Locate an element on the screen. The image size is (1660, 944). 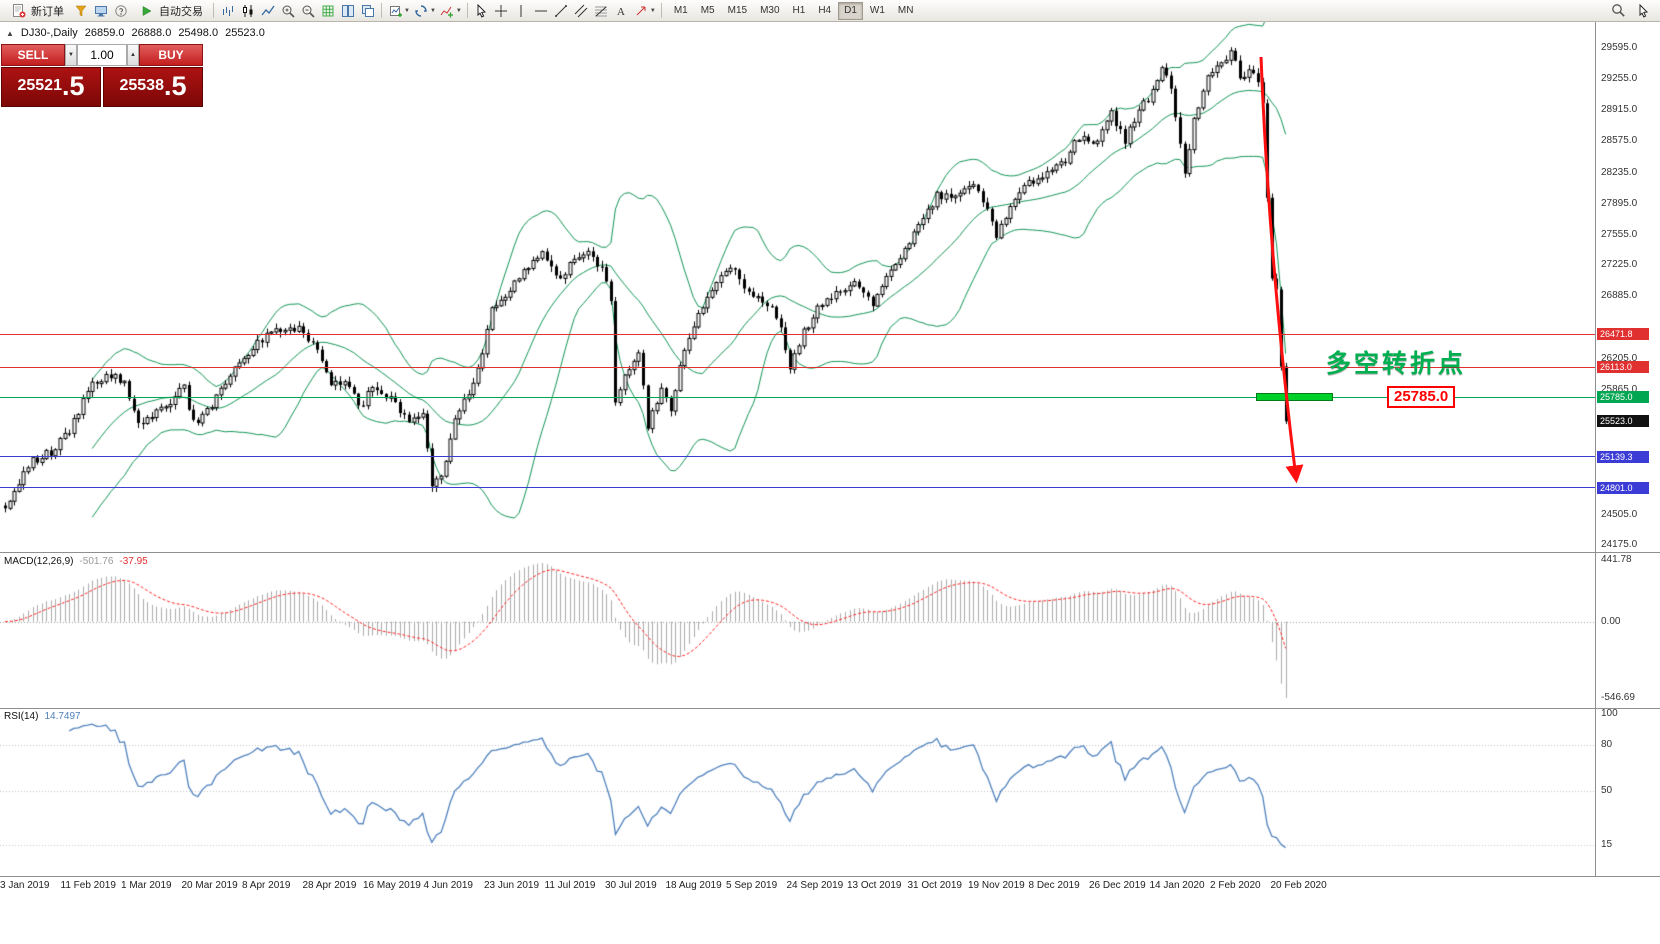
price-badge-26113.0: 26113.0 is located at coordinates (1623, 367).